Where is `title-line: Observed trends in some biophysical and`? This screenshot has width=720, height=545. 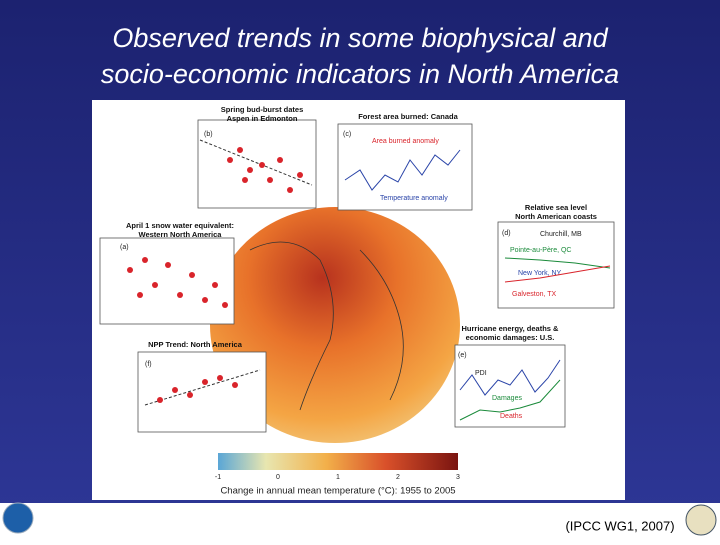 title-line: Observed trends in some biophysical and is located at coordinates (360, 38).